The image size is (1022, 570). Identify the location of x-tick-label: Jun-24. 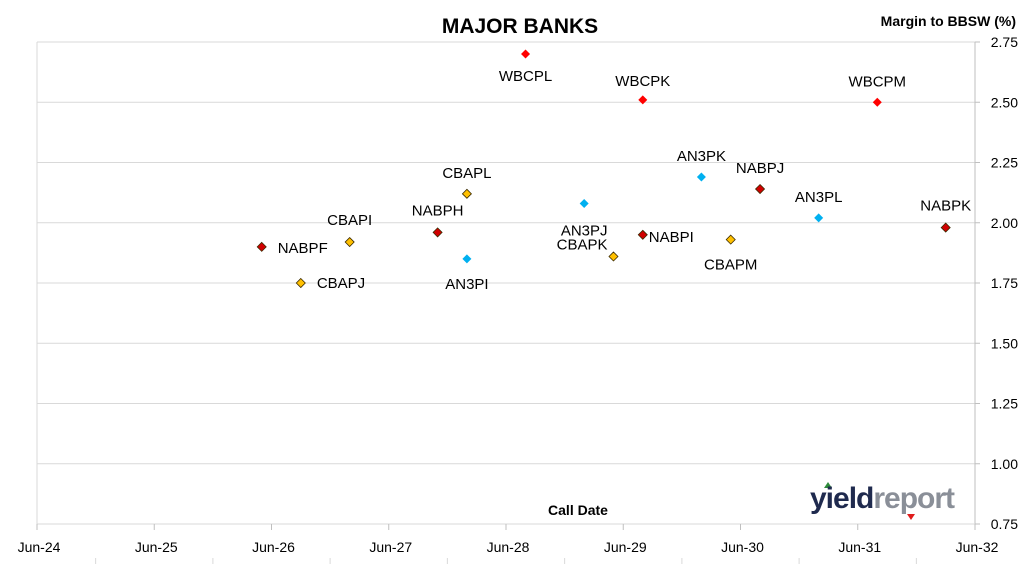
(39, 547).